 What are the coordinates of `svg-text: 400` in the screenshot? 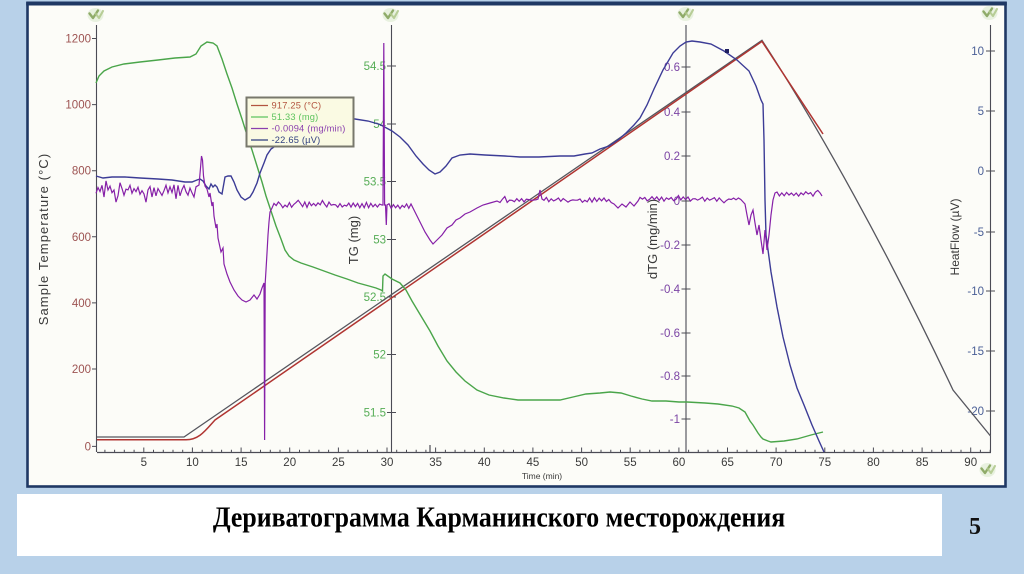 It's located at (81, 304).